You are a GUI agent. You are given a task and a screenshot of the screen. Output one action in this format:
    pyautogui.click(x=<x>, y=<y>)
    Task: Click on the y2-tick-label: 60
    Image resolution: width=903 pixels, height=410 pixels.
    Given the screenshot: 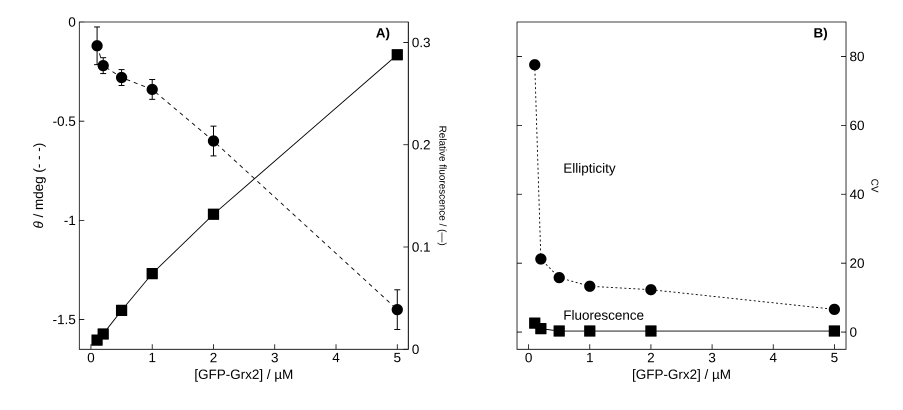 What is the action you would take?
    pyautogui.click(x=857, y=125)
    